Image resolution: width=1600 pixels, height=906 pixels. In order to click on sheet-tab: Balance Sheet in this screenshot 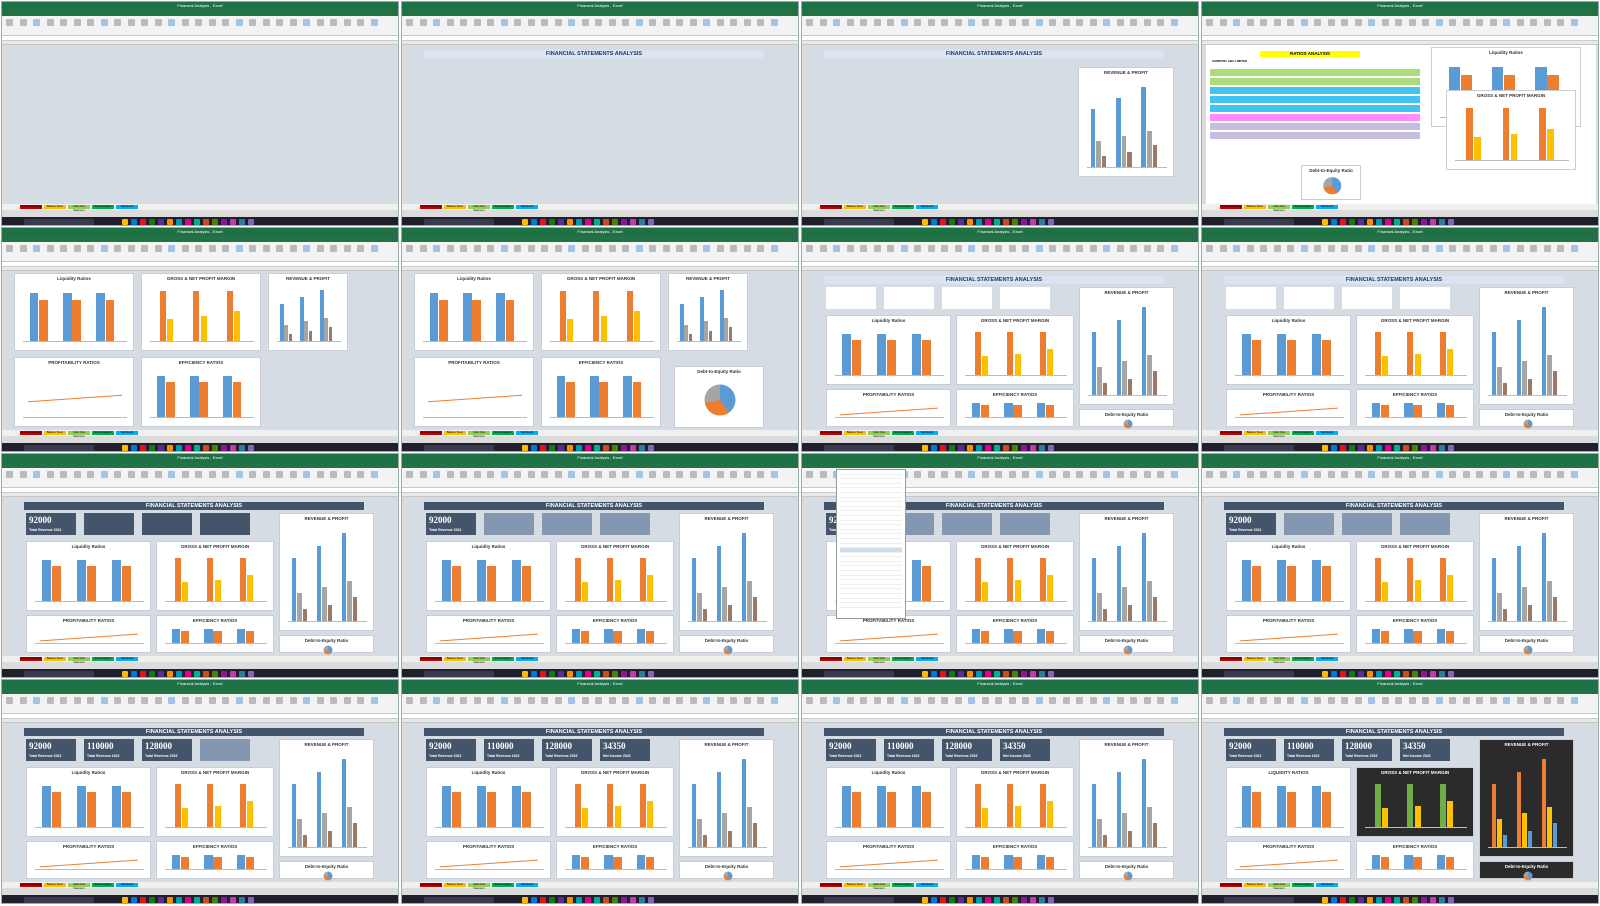, I will do `click(1255, 659)`.